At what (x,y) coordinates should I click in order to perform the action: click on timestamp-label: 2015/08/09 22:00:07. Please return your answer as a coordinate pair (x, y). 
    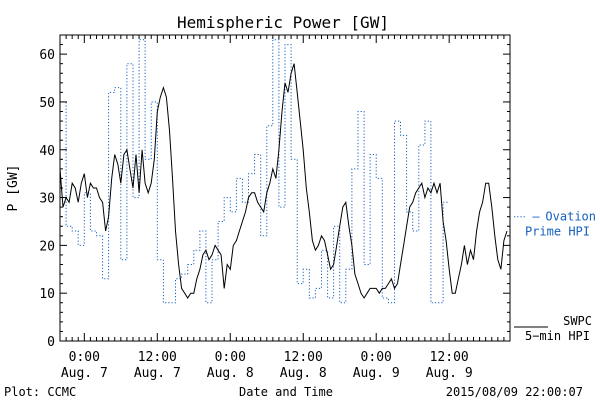
    Looking at the image, I should click on (514, 392).